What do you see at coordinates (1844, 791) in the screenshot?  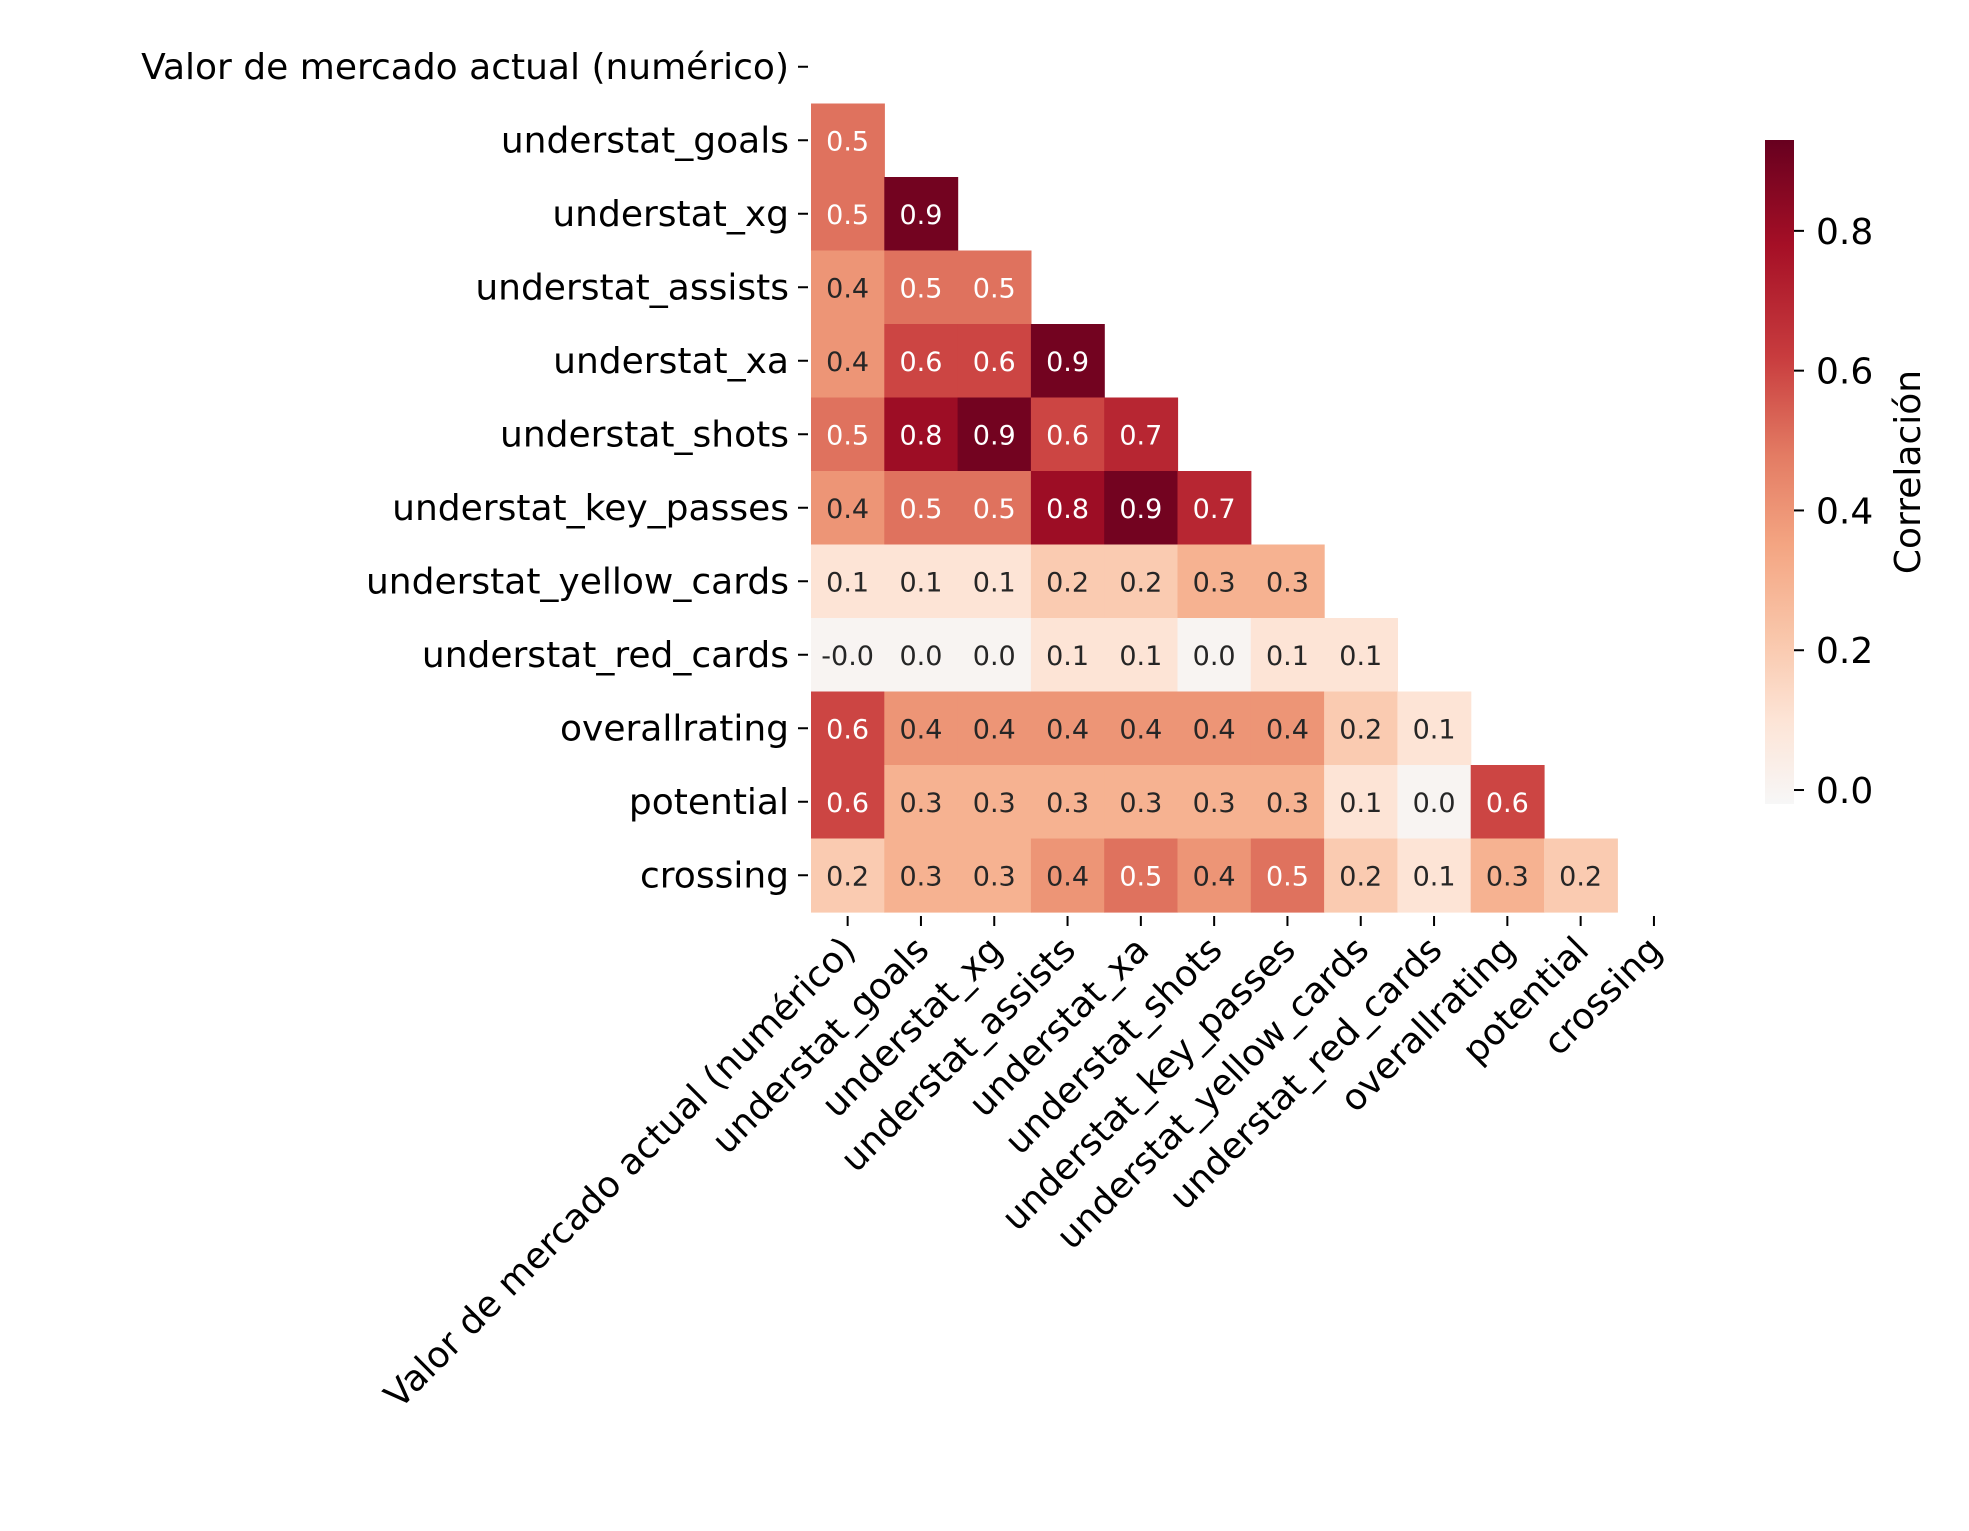 I see `colorbar-tick-label: 0.0` at bounding box center [1844, 791].